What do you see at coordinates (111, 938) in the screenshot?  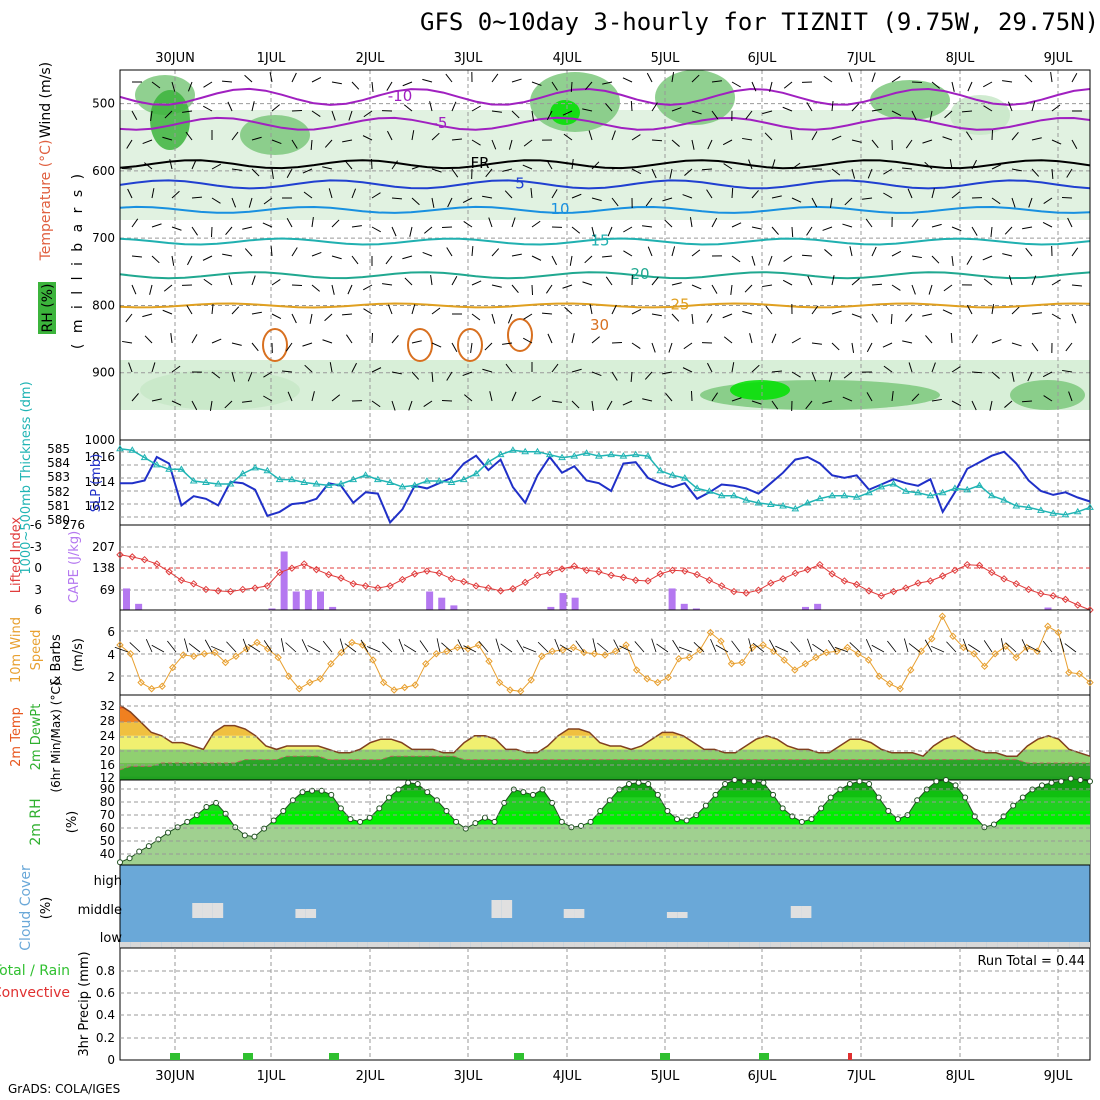 I see `cloud-level-label: low` at bounding box center [111, 938].